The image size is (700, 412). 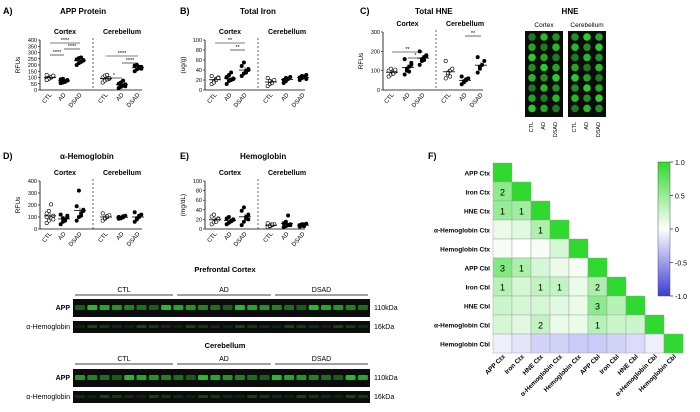 What do you see at coordinates (199, 211) in the screenshot?
I see `y-tick-label: 40` at bounding box center [199, 211].